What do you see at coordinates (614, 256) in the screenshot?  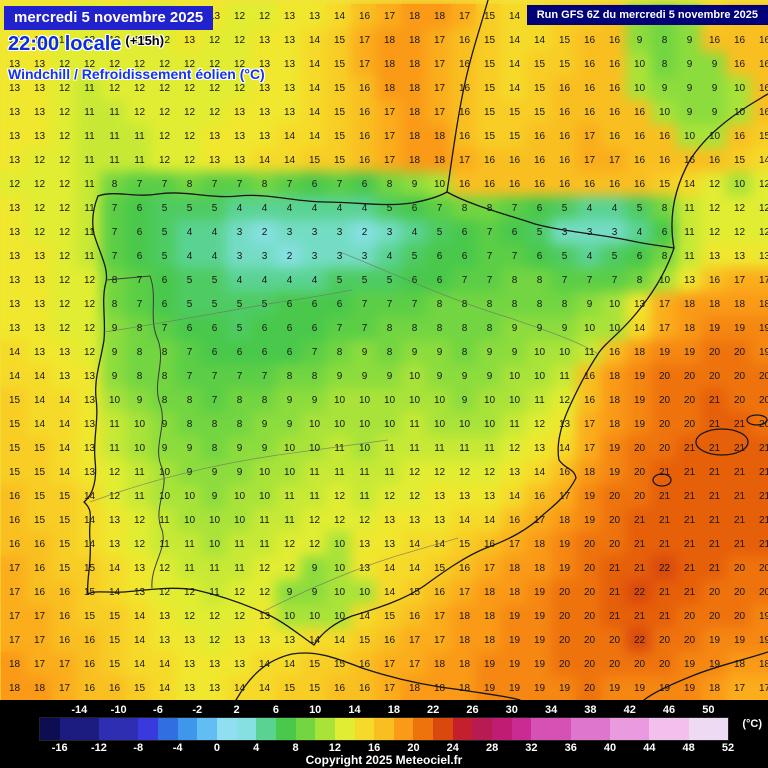 I see `grid-value: 5` at bounding box center [614, 256].